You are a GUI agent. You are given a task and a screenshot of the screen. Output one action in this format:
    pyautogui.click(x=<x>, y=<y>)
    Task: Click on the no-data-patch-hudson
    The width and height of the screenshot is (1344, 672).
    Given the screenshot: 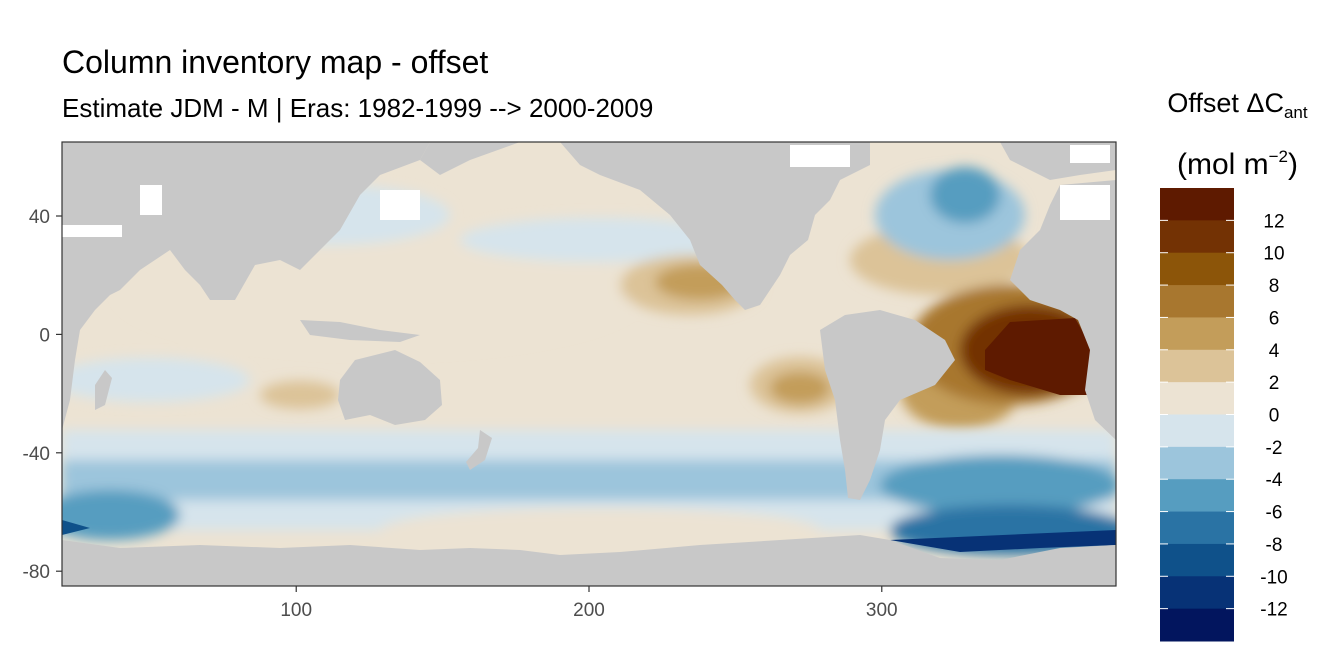 What is the action you would take?
    pyautogui.click(x=820, y=156)
    